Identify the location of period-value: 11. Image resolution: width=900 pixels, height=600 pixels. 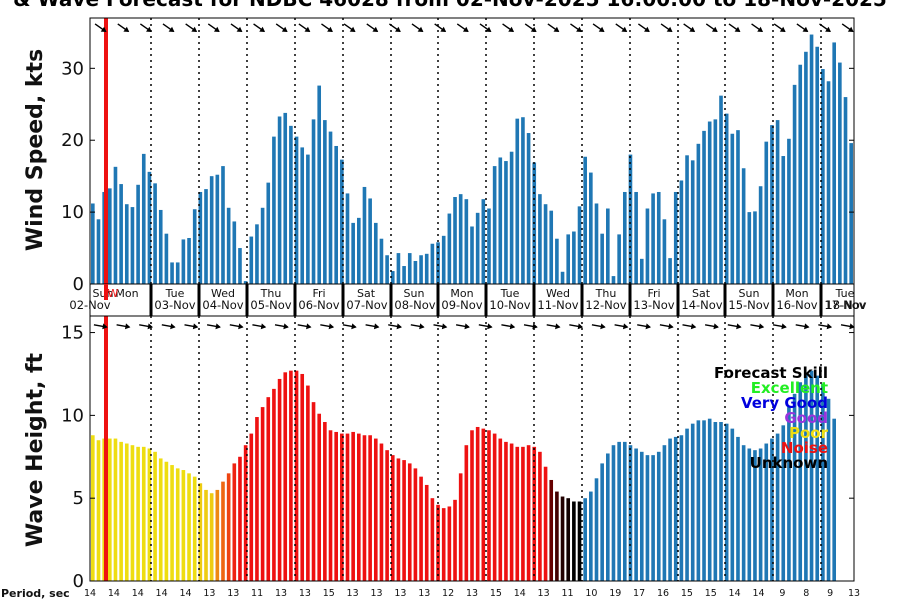
(257, 593).